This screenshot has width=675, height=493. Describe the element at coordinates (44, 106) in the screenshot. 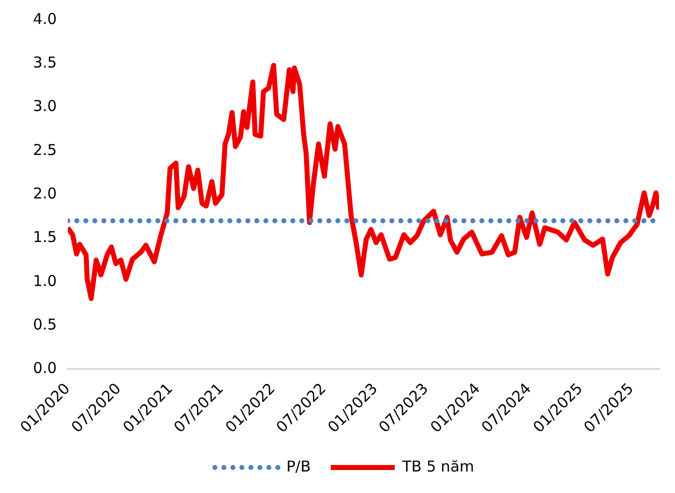

I see `y-tick-label: 3.0` at that location.